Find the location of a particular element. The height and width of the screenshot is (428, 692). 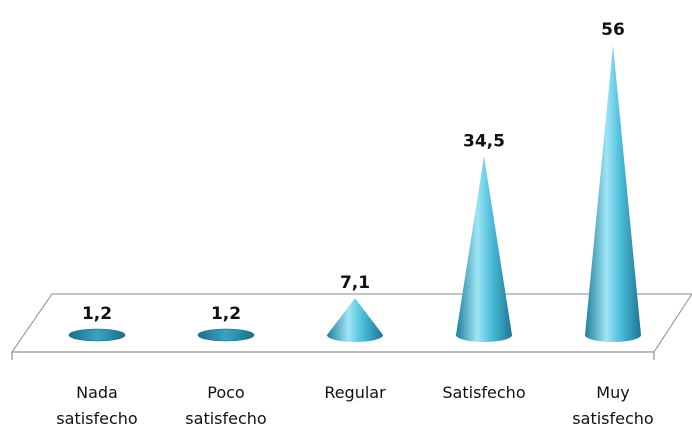

category-label: Poco satisfecho is located at coordinates (225, 405).